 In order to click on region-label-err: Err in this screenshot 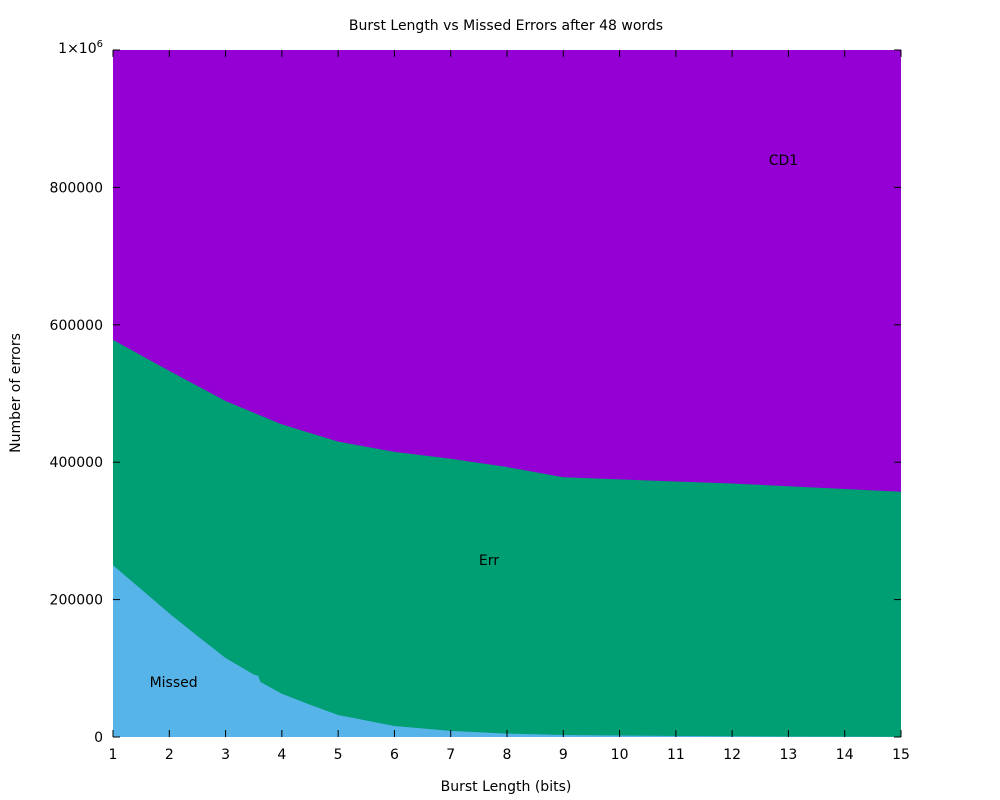, I will do `click(489, 561)`.